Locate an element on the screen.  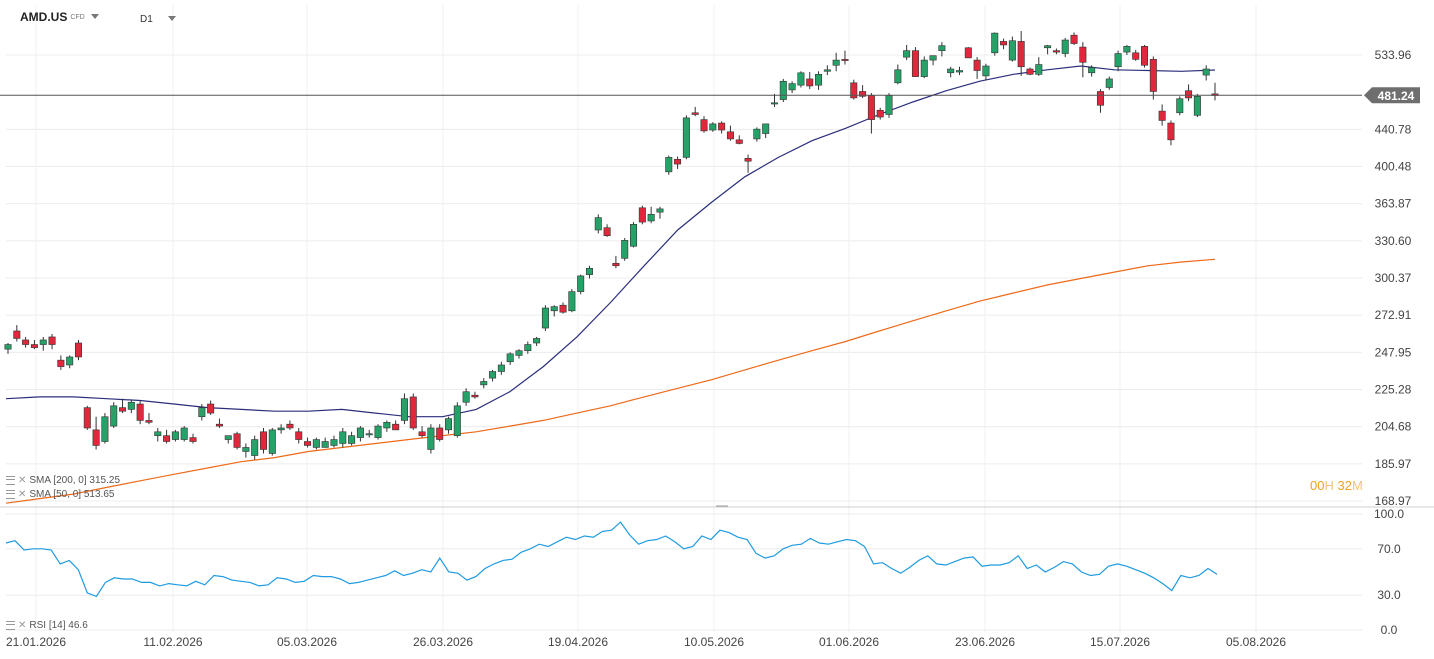
price-tick-label: 185.97 is located at coordinates (1393, 464).